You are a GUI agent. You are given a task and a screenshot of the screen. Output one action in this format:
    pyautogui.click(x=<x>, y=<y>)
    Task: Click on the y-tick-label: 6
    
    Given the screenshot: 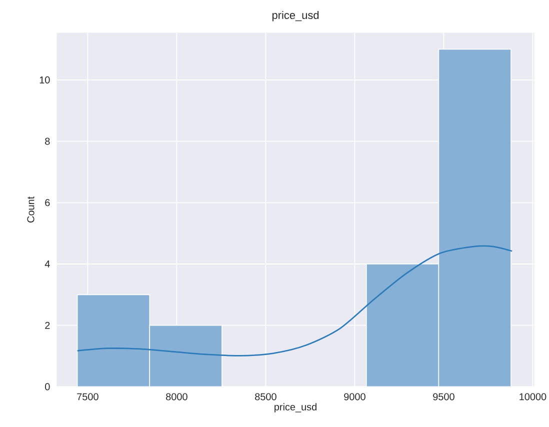 What is the action you would take?
    pyautogui.click(x=47, y=202)
    